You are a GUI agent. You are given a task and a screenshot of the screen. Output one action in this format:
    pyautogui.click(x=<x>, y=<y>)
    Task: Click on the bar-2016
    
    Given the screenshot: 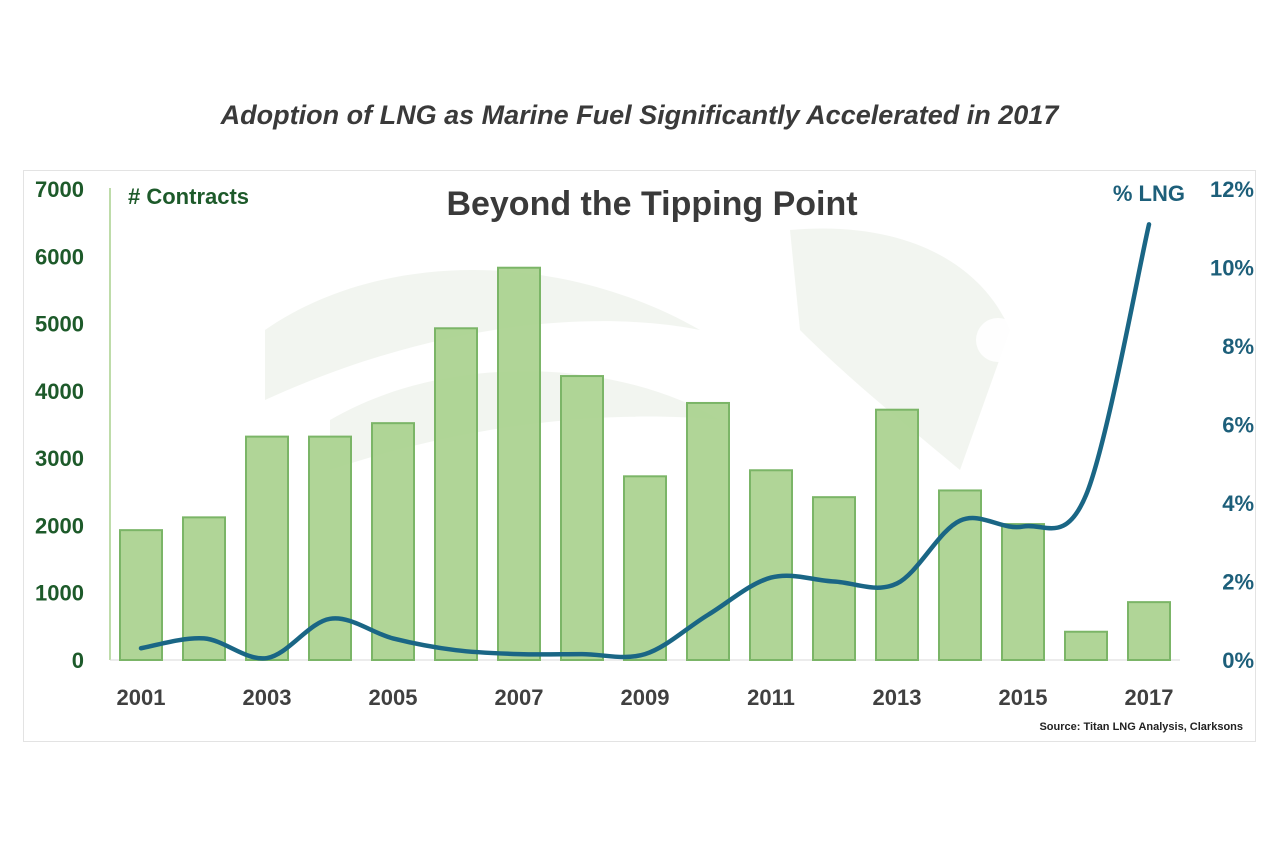 What is the action you would take?
    pyautogui.click(x=1086, y=645)
    